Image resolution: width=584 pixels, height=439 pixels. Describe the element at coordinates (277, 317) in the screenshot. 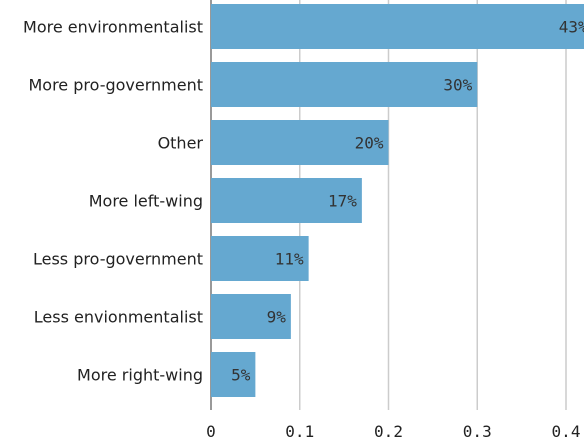

I see `data-label: 9%` at that location.